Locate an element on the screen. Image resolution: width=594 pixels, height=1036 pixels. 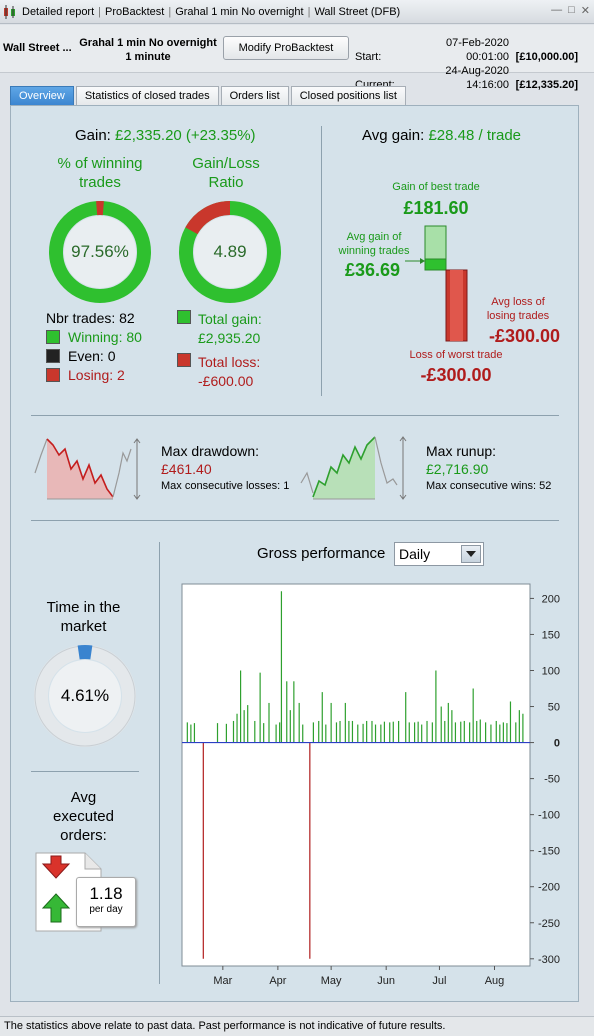
current-capital: [£12,335.20] is located at coordinates (547, 85).